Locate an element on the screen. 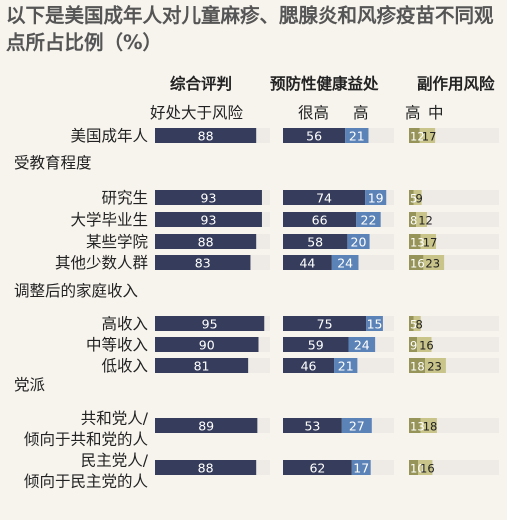 This screenshot has height=520, width=507. value-label-se-medium: 12 is located at coordinates (425, 221).